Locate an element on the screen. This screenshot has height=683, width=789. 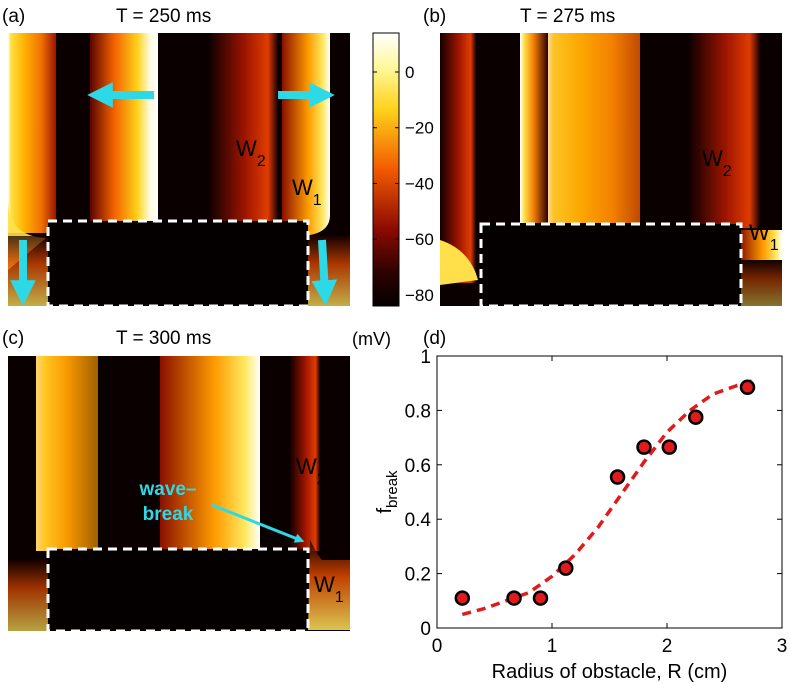
panel-c-obstacle is located at coordinates (178, 590).